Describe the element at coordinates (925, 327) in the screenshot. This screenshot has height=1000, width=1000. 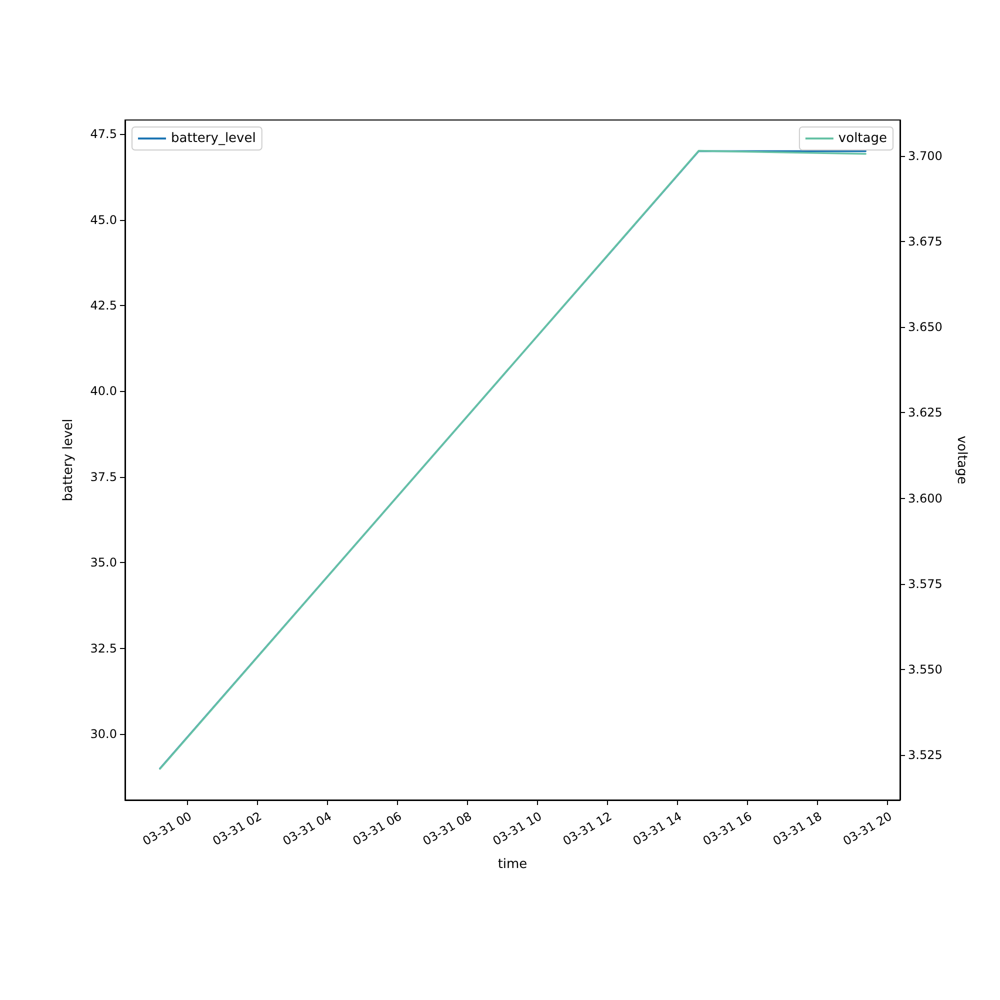
I see `y2-tick-label: 3.650` at that location.